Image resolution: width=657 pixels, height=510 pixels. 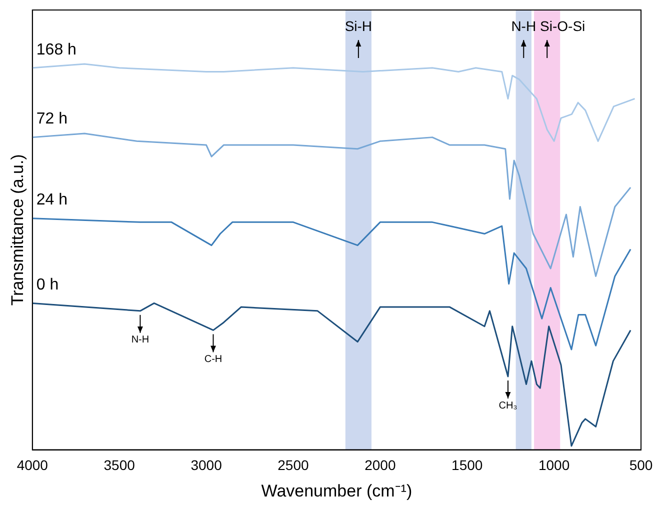 What do you see at coordinates (52, 119) in the screenshot?
I see `series-label: 72 h` at bounding box center [52, 119].